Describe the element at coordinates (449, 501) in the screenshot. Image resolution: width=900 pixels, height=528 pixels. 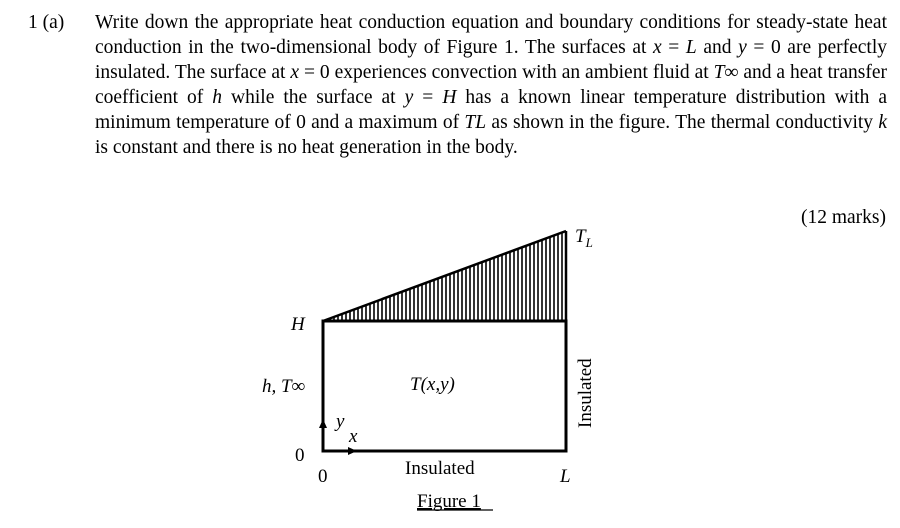
I see `figure-caption: Figure 1` at that location.